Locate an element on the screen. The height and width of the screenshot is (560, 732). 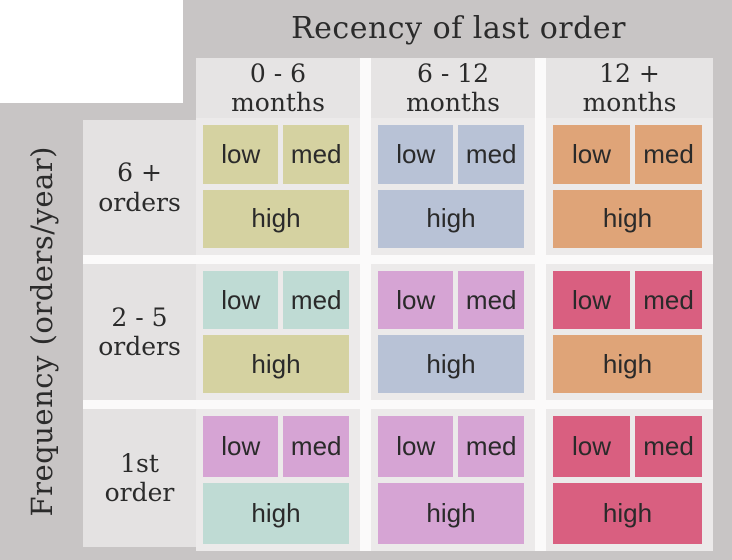
column-header-6-12-months: 6 - 12 months is located at coordinates (453, 88).